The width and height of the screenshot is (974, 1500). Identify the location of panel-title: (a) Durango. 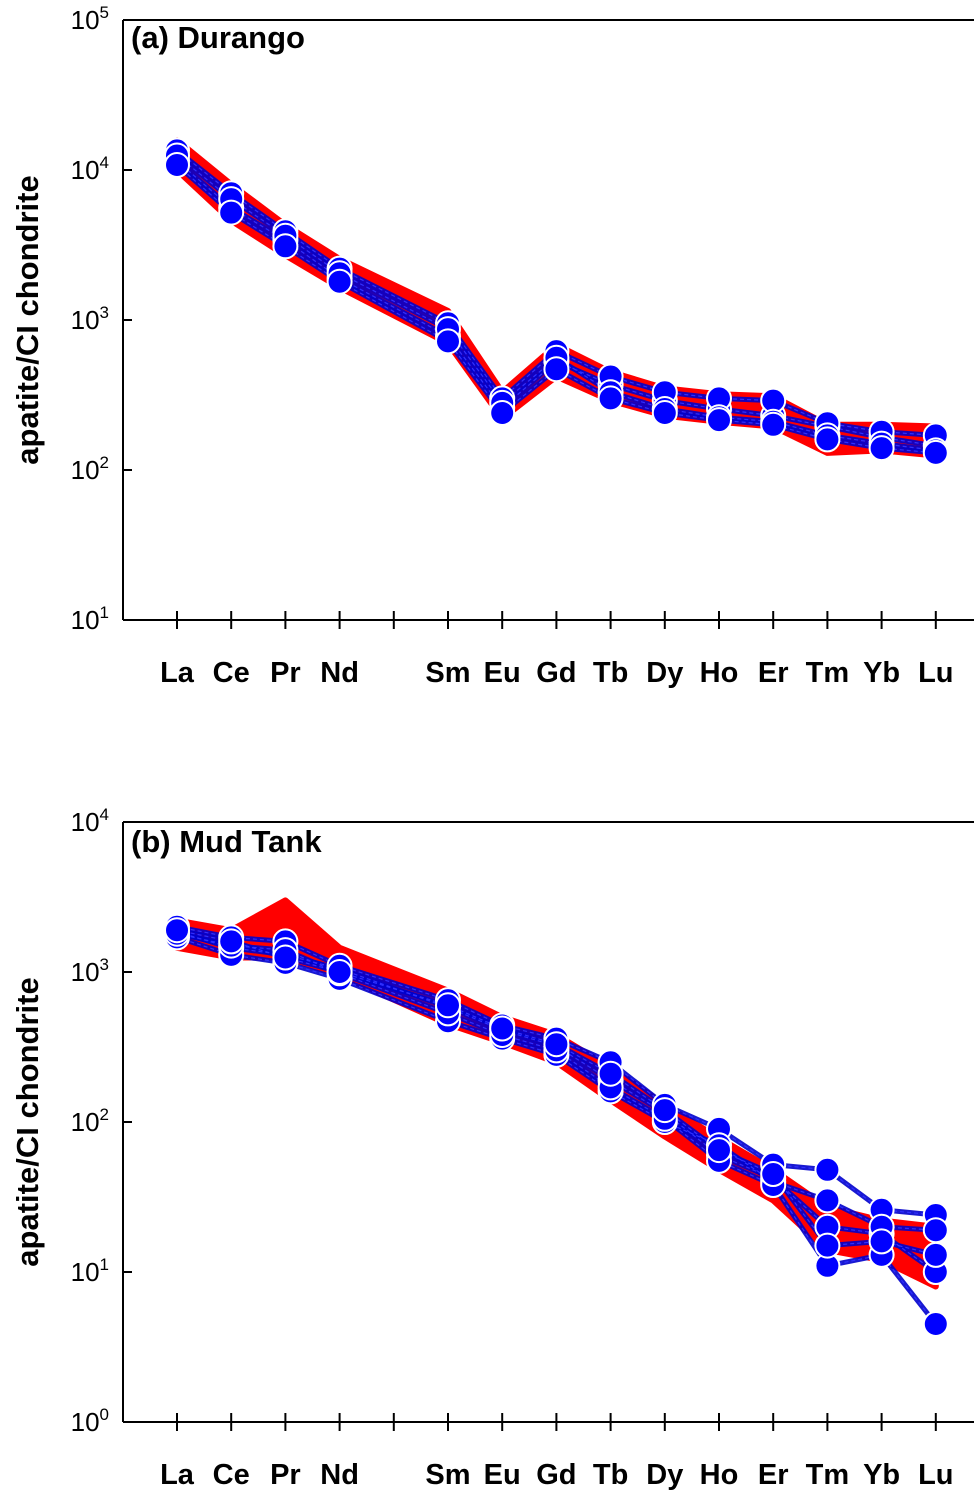
(218, 37).